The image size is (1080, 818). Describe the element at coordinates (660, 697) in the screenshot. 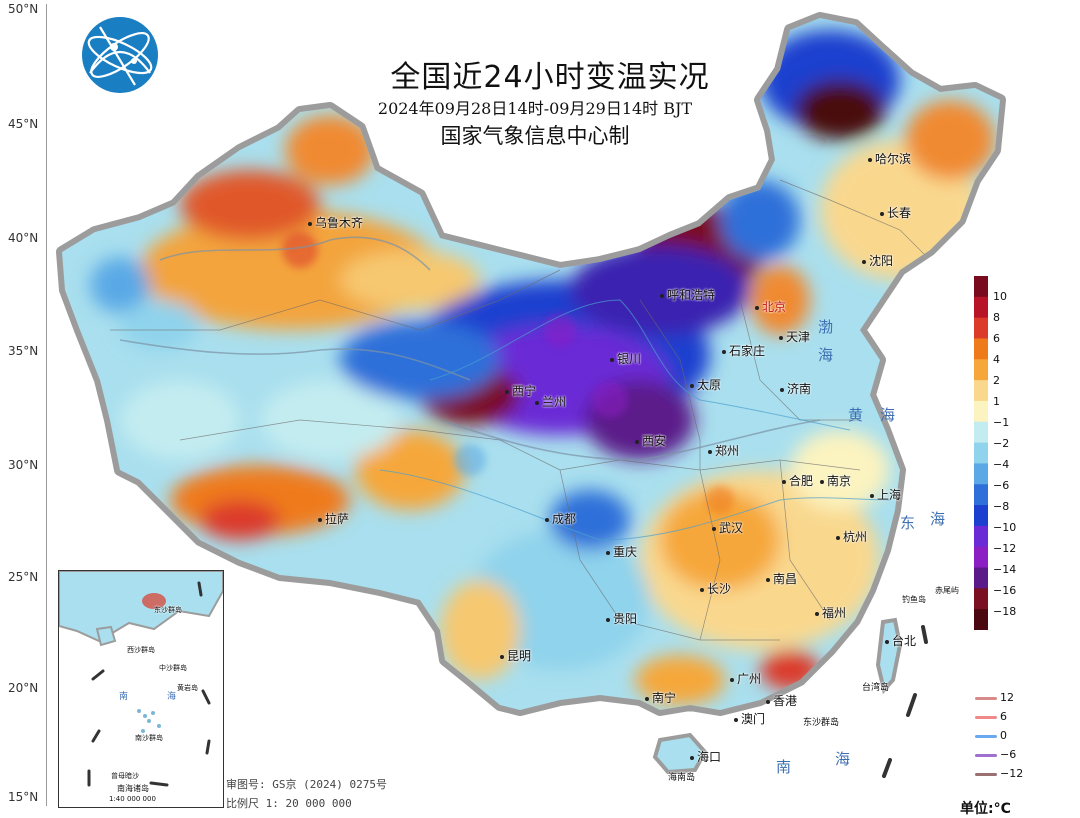

I see `city-nanning: 南宁` at that location.